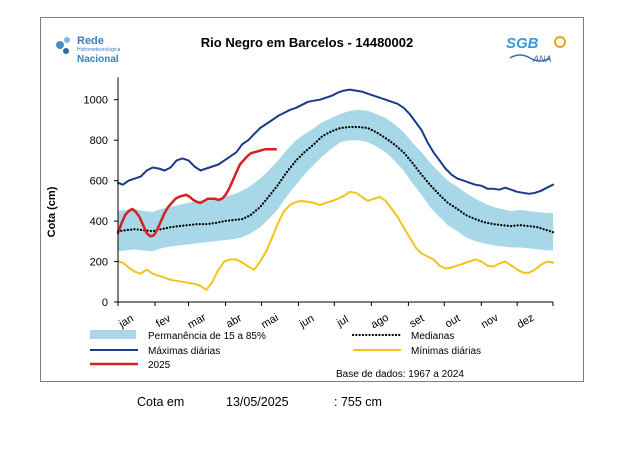  I want to click on x-tick-label: jun, so click(307, 322).